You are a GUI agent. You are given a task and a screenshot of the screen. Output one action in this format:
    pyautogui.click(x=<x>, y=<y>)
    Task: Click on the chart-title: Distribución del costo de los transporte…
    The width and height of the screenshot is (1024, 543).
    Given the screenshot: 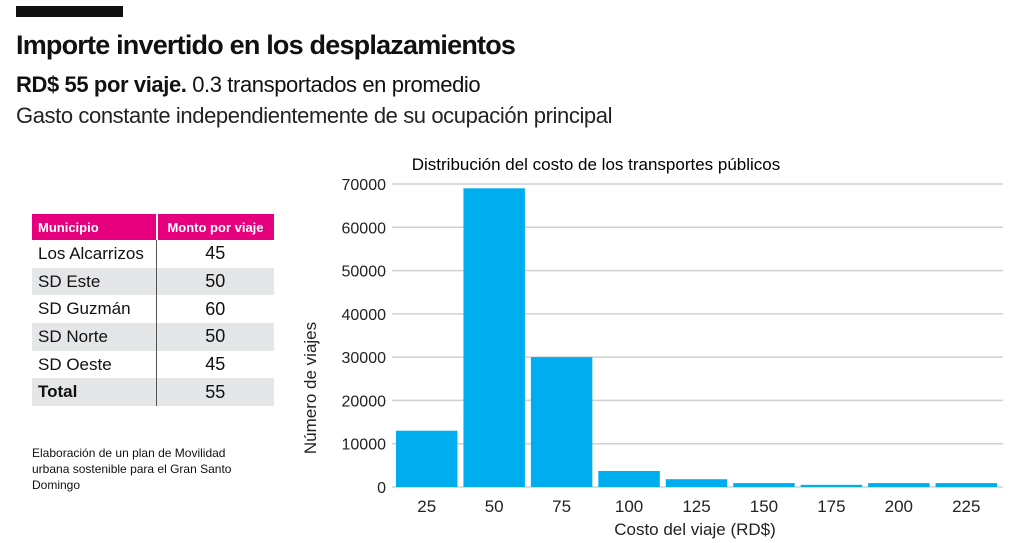 What is the action you would take?
    pyautogui.click(x=596, y=164)
    